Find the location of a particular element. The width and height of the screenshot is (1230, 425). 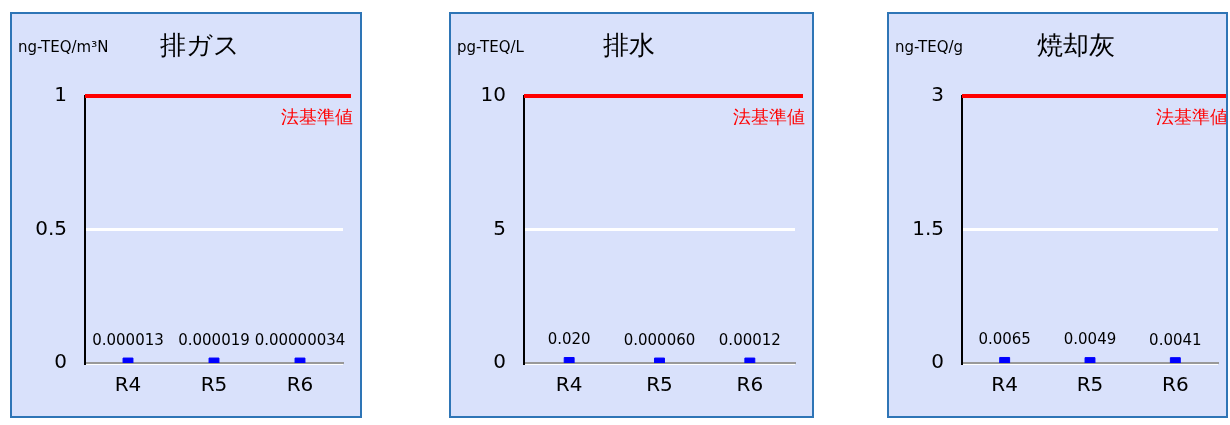

data-label: 0.00000034 is located at coordinates (300, 339).